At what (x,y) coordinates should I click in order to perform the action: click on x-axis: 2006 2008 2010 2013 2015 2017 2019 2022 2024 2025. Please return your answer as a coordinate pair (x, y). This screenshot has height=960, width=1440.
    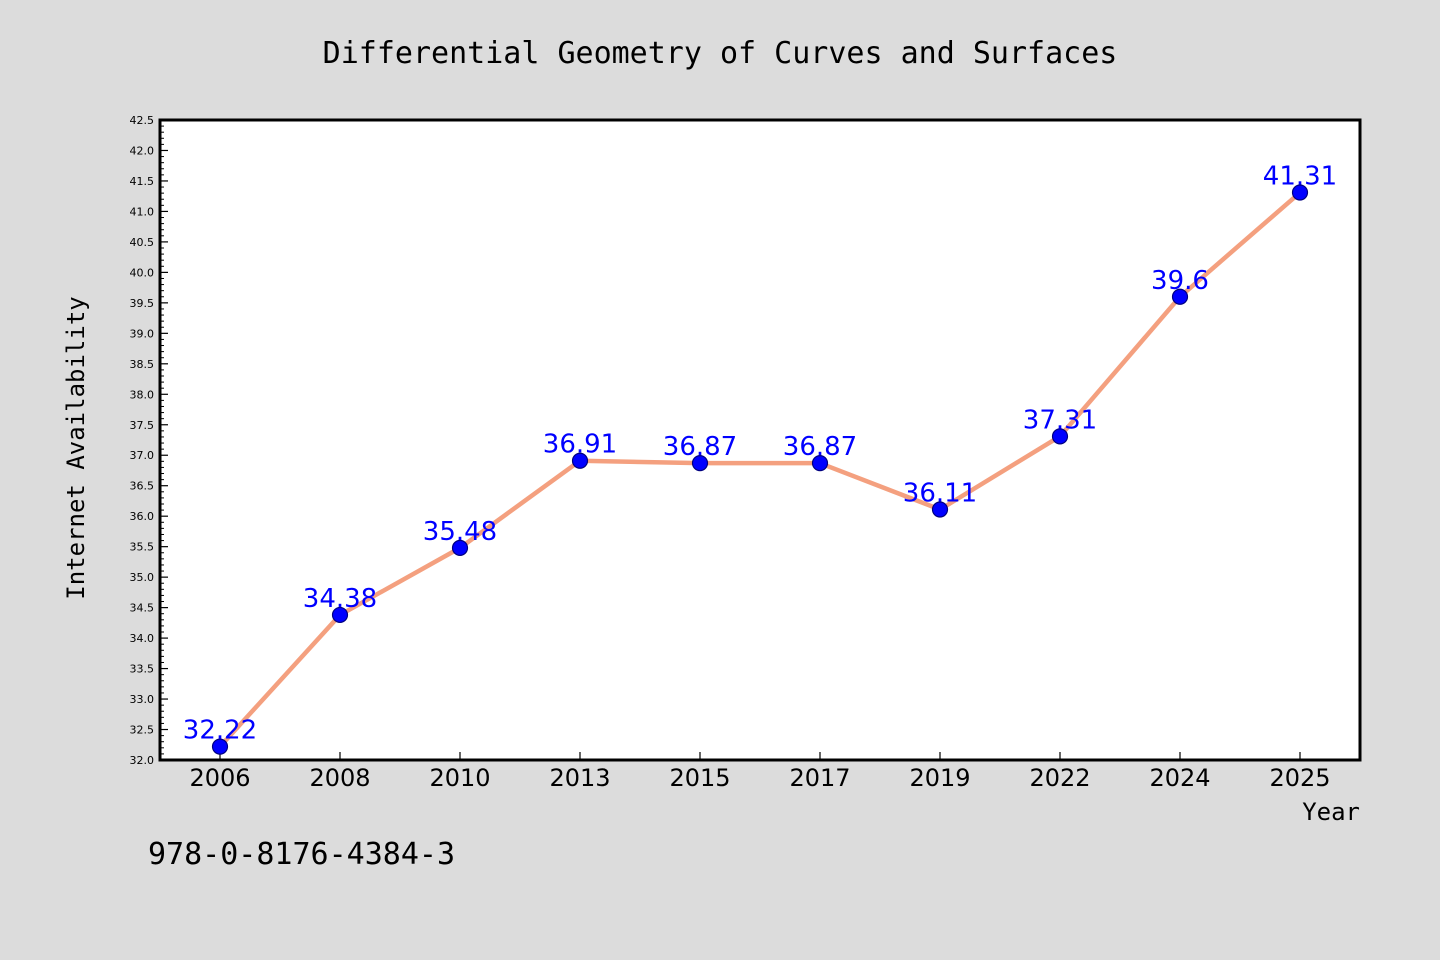
    Looking at the image, I should click on (760, 772).